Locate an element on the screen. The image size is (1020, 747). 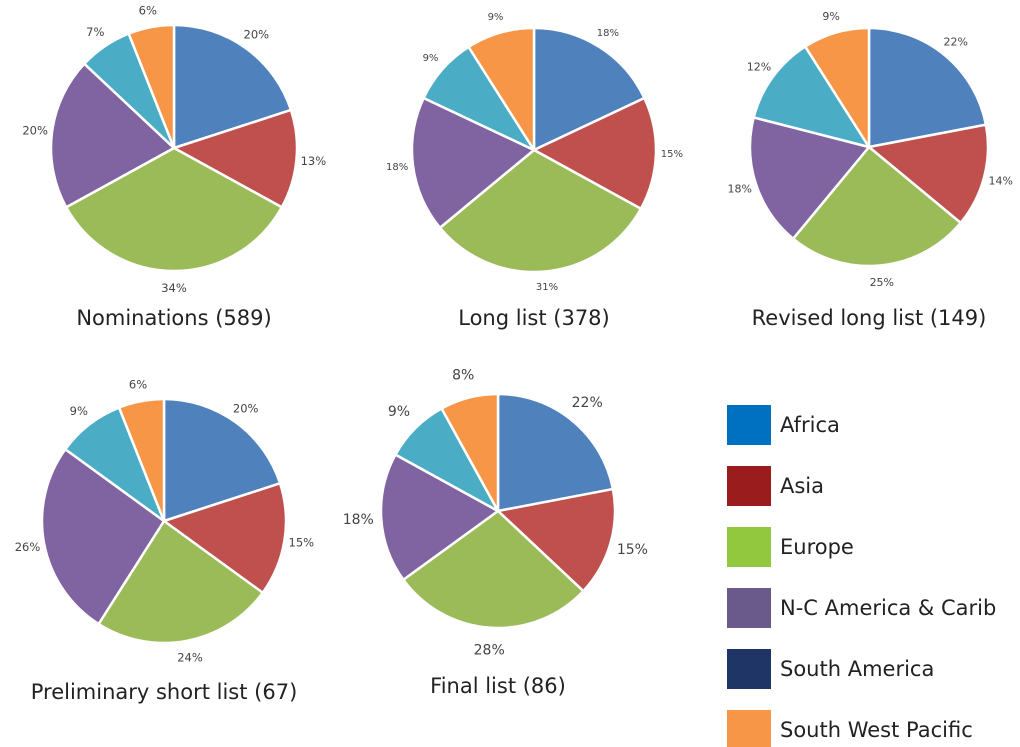
pie-chart: 18% 15% 31% 18% 9% 9% Long list (378) is located at coordinates (534, 171).